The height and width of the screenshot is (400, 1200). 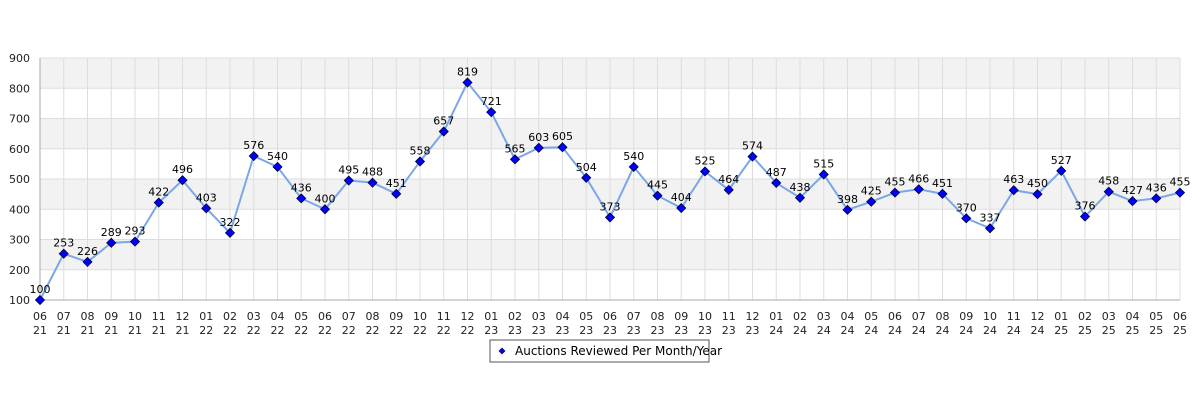 What do you see at coordinates (19, 270) in the screenshot?
I see `y-tick-label: 200` at bounding box center [19, 270].